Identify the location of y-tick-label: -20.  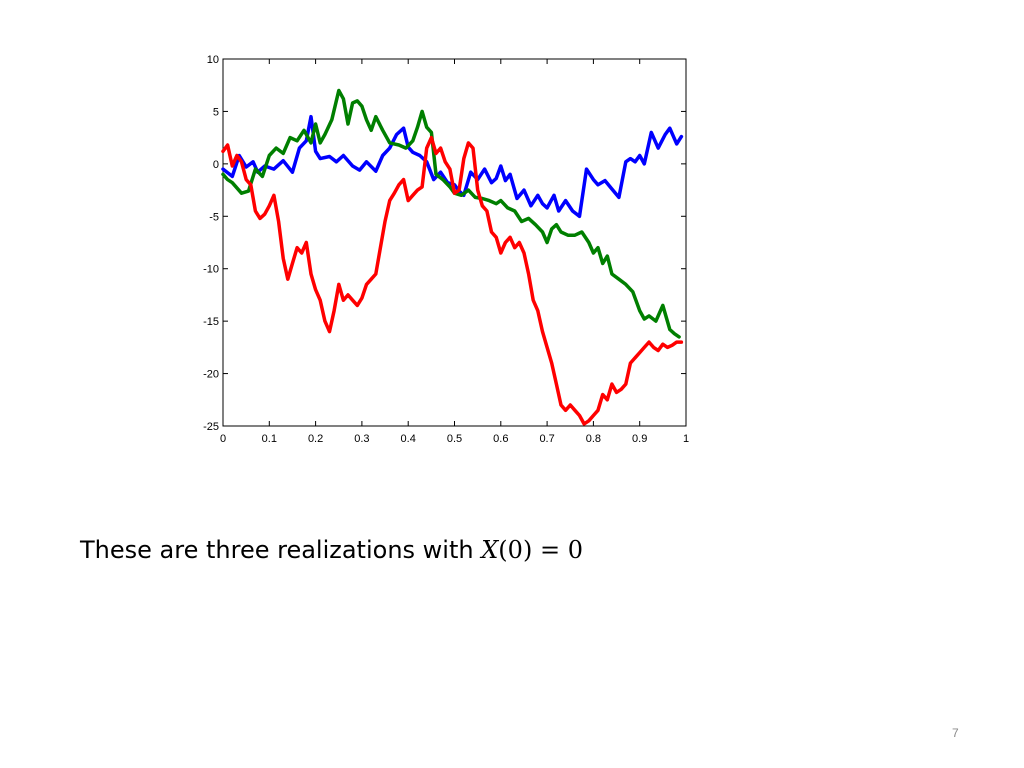
(211, 375).